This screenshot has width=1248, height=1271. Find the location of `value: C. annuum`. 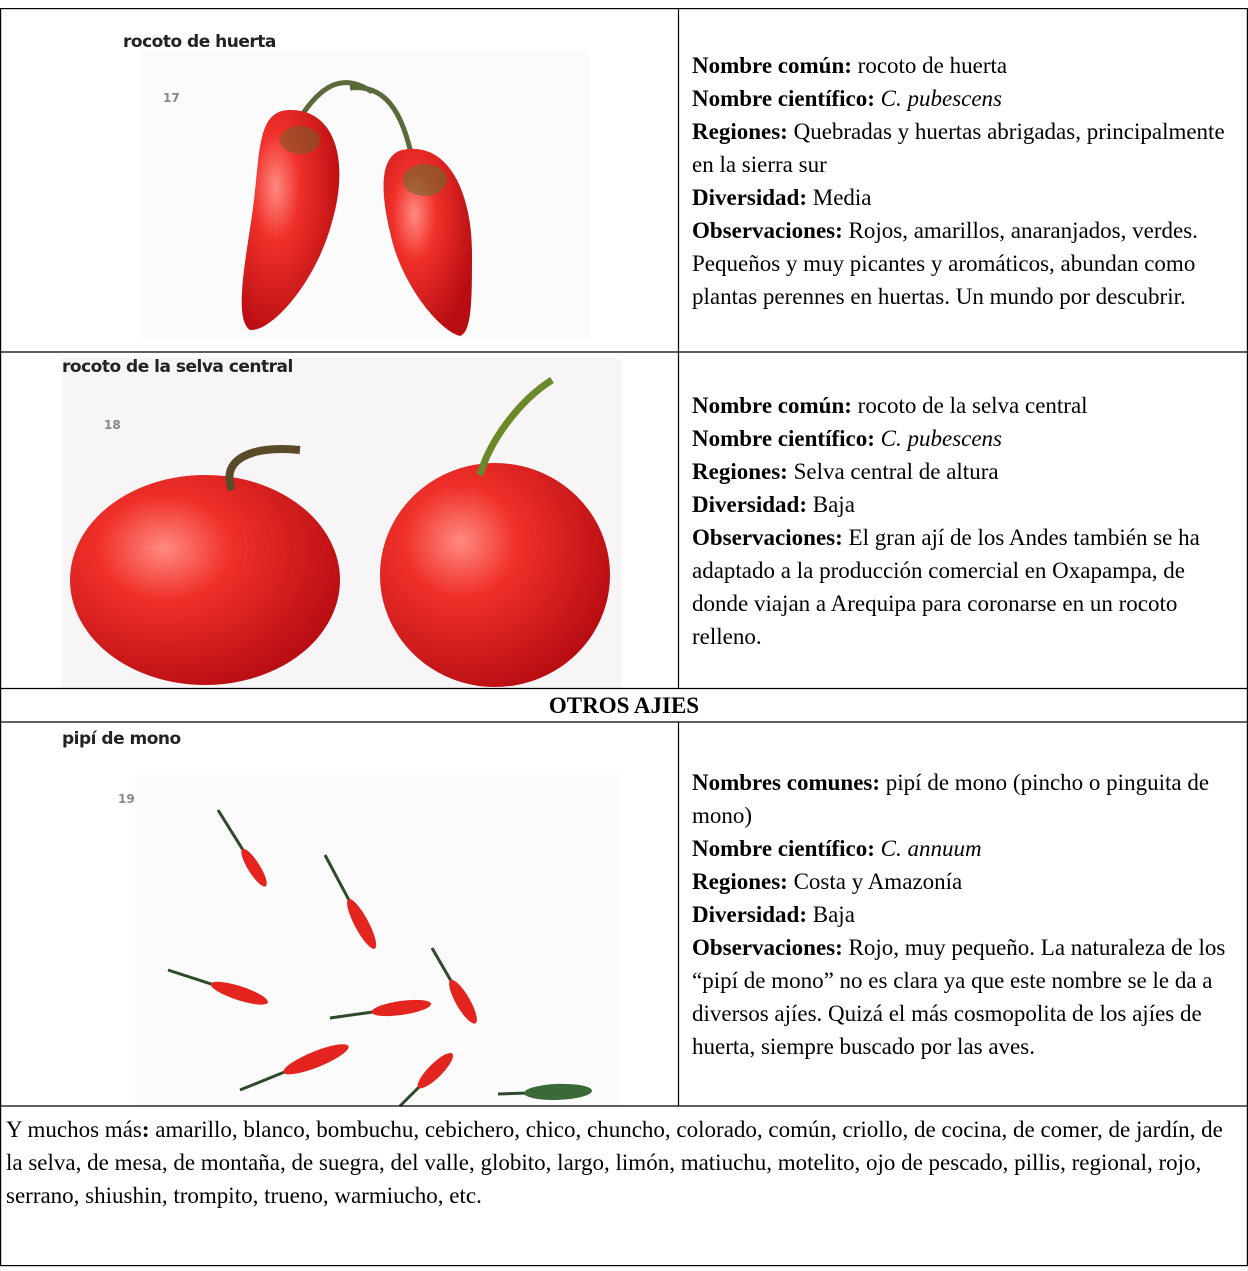

value: C. annuum is located at coordinates (931, 848).